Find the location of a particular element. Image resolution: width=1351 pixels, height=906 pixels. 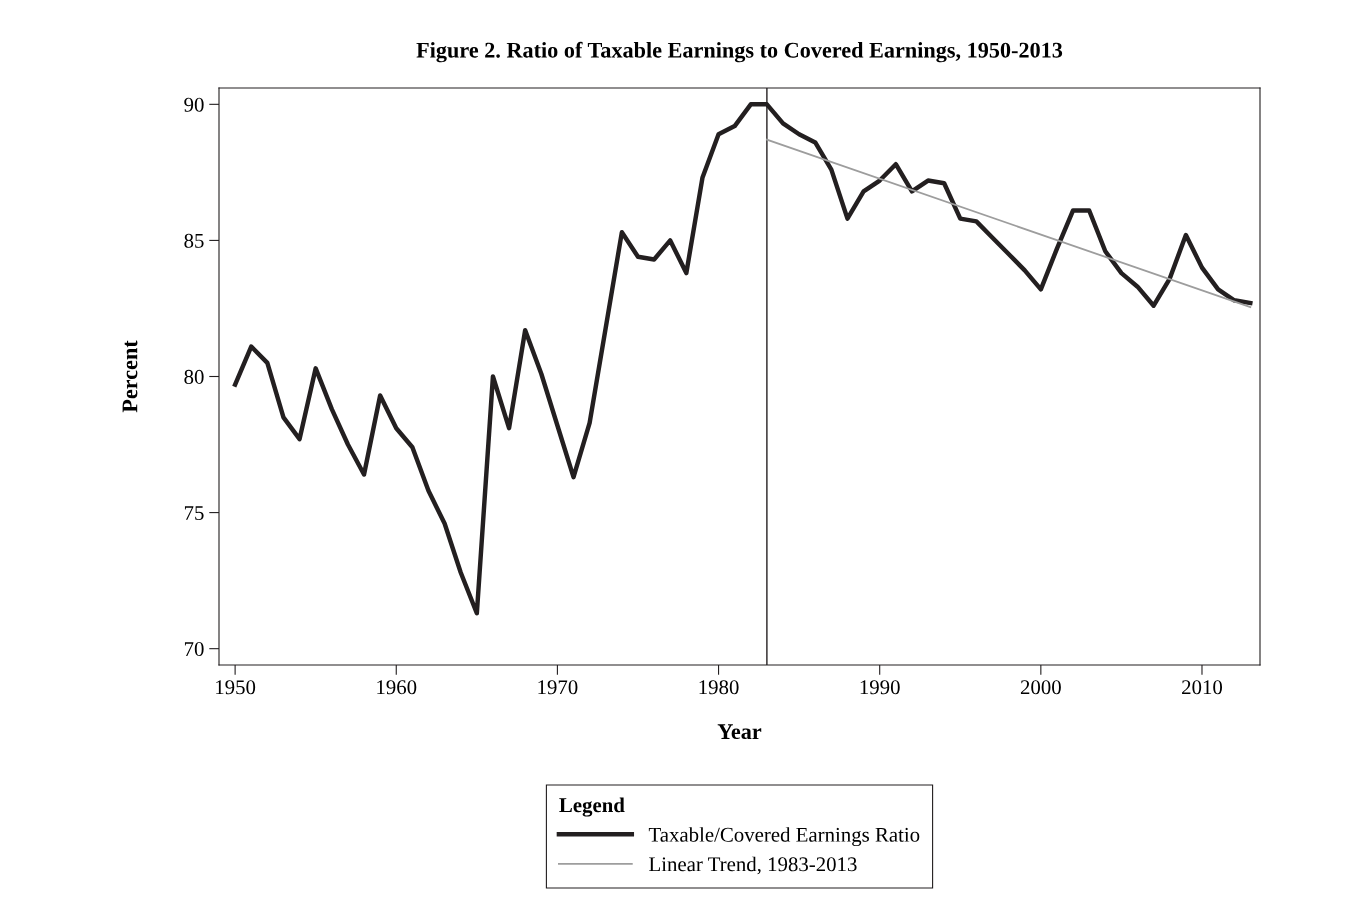

x-tick-label: 1960 is located at coordinates (397, 687).